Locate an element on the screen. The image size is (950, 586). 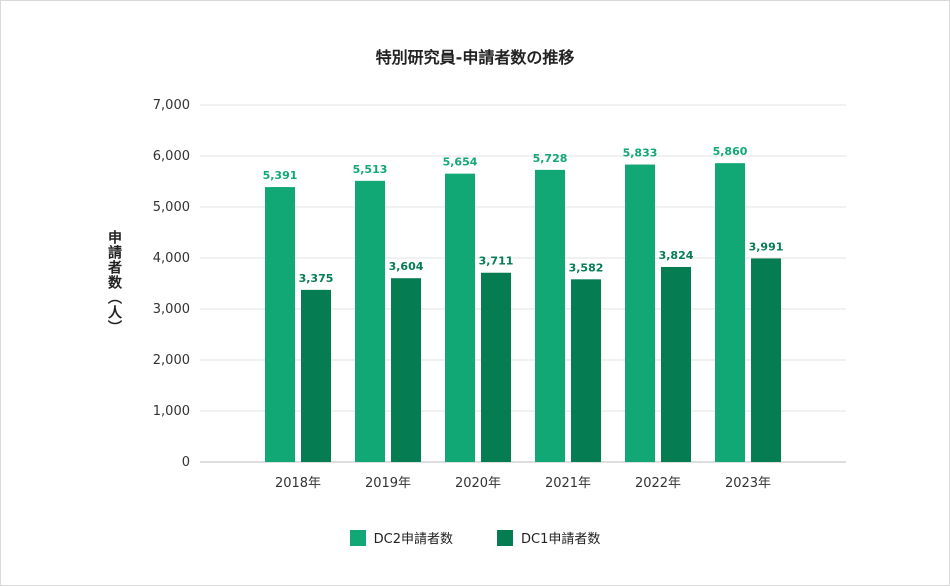
legend-swatch-dc1 is located at coordinates (505, 537).